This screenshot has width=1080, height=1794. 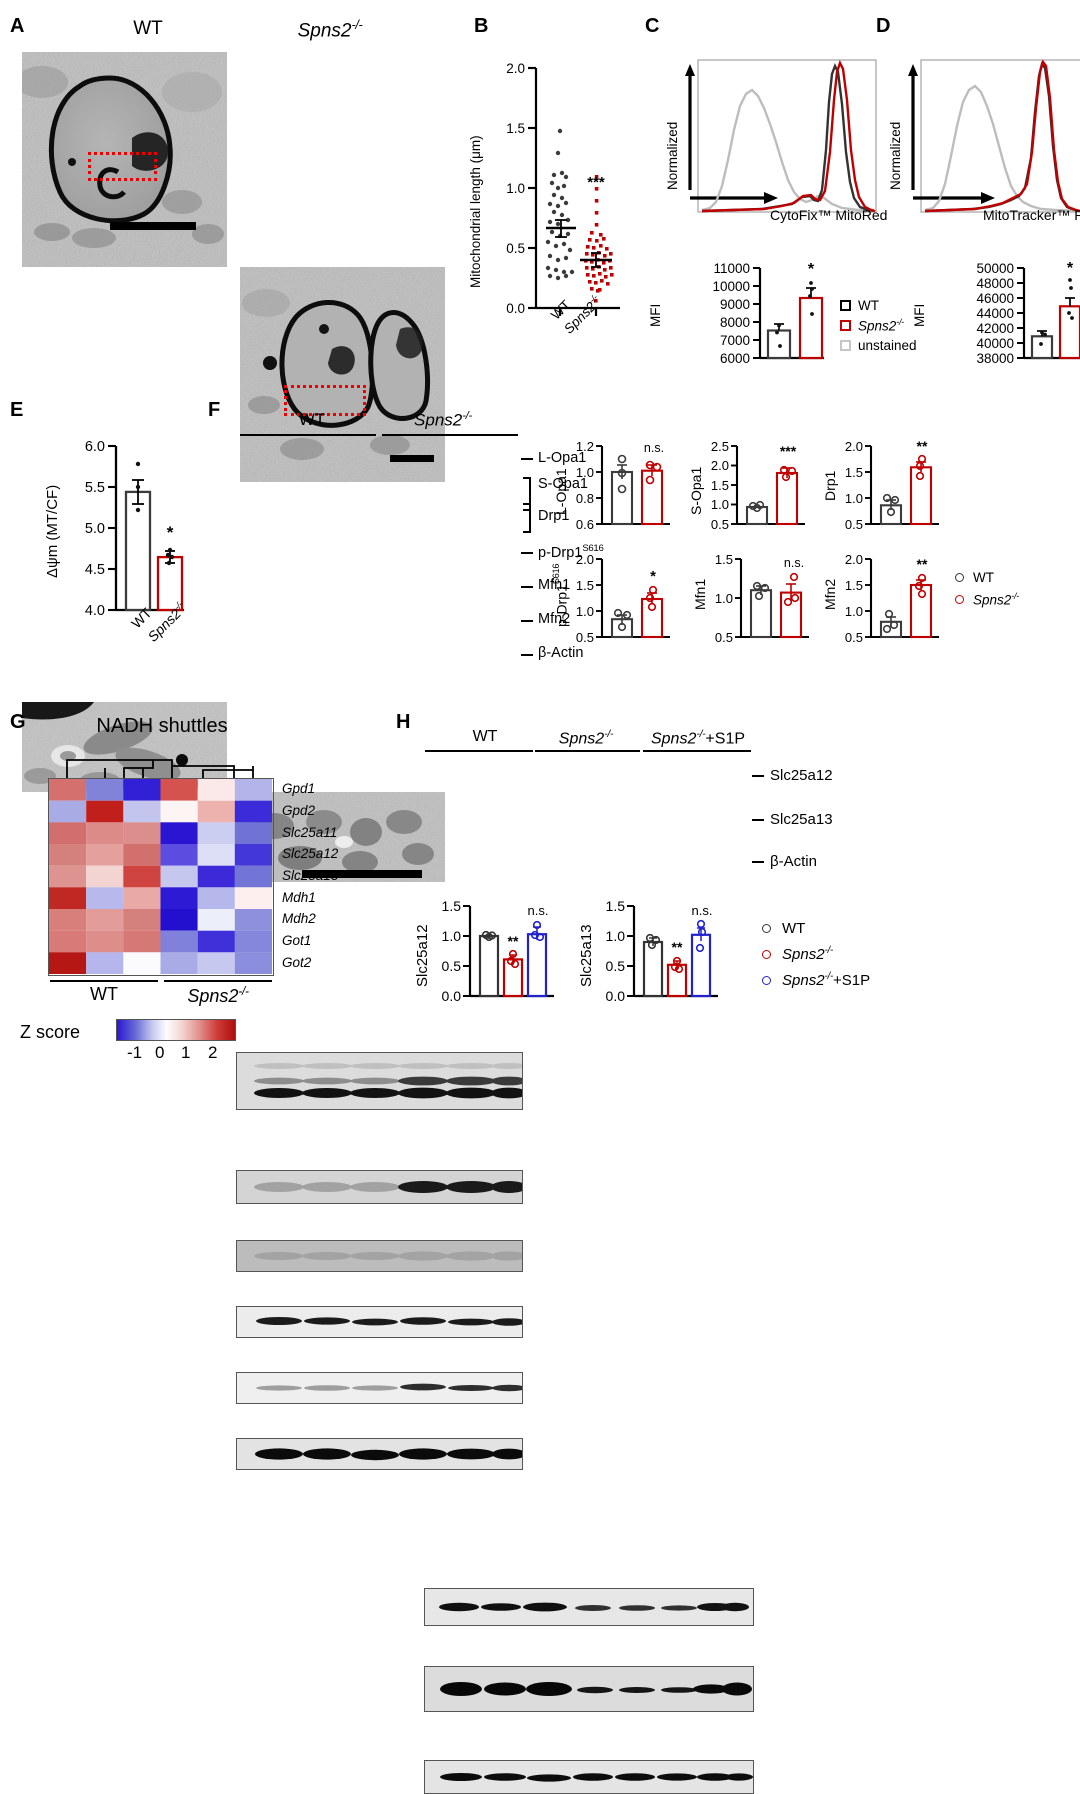 What do you see at coordinates (652, 26) in the screenshot?
I see `panel-c-letter: C` at bounding box center [652, 26].